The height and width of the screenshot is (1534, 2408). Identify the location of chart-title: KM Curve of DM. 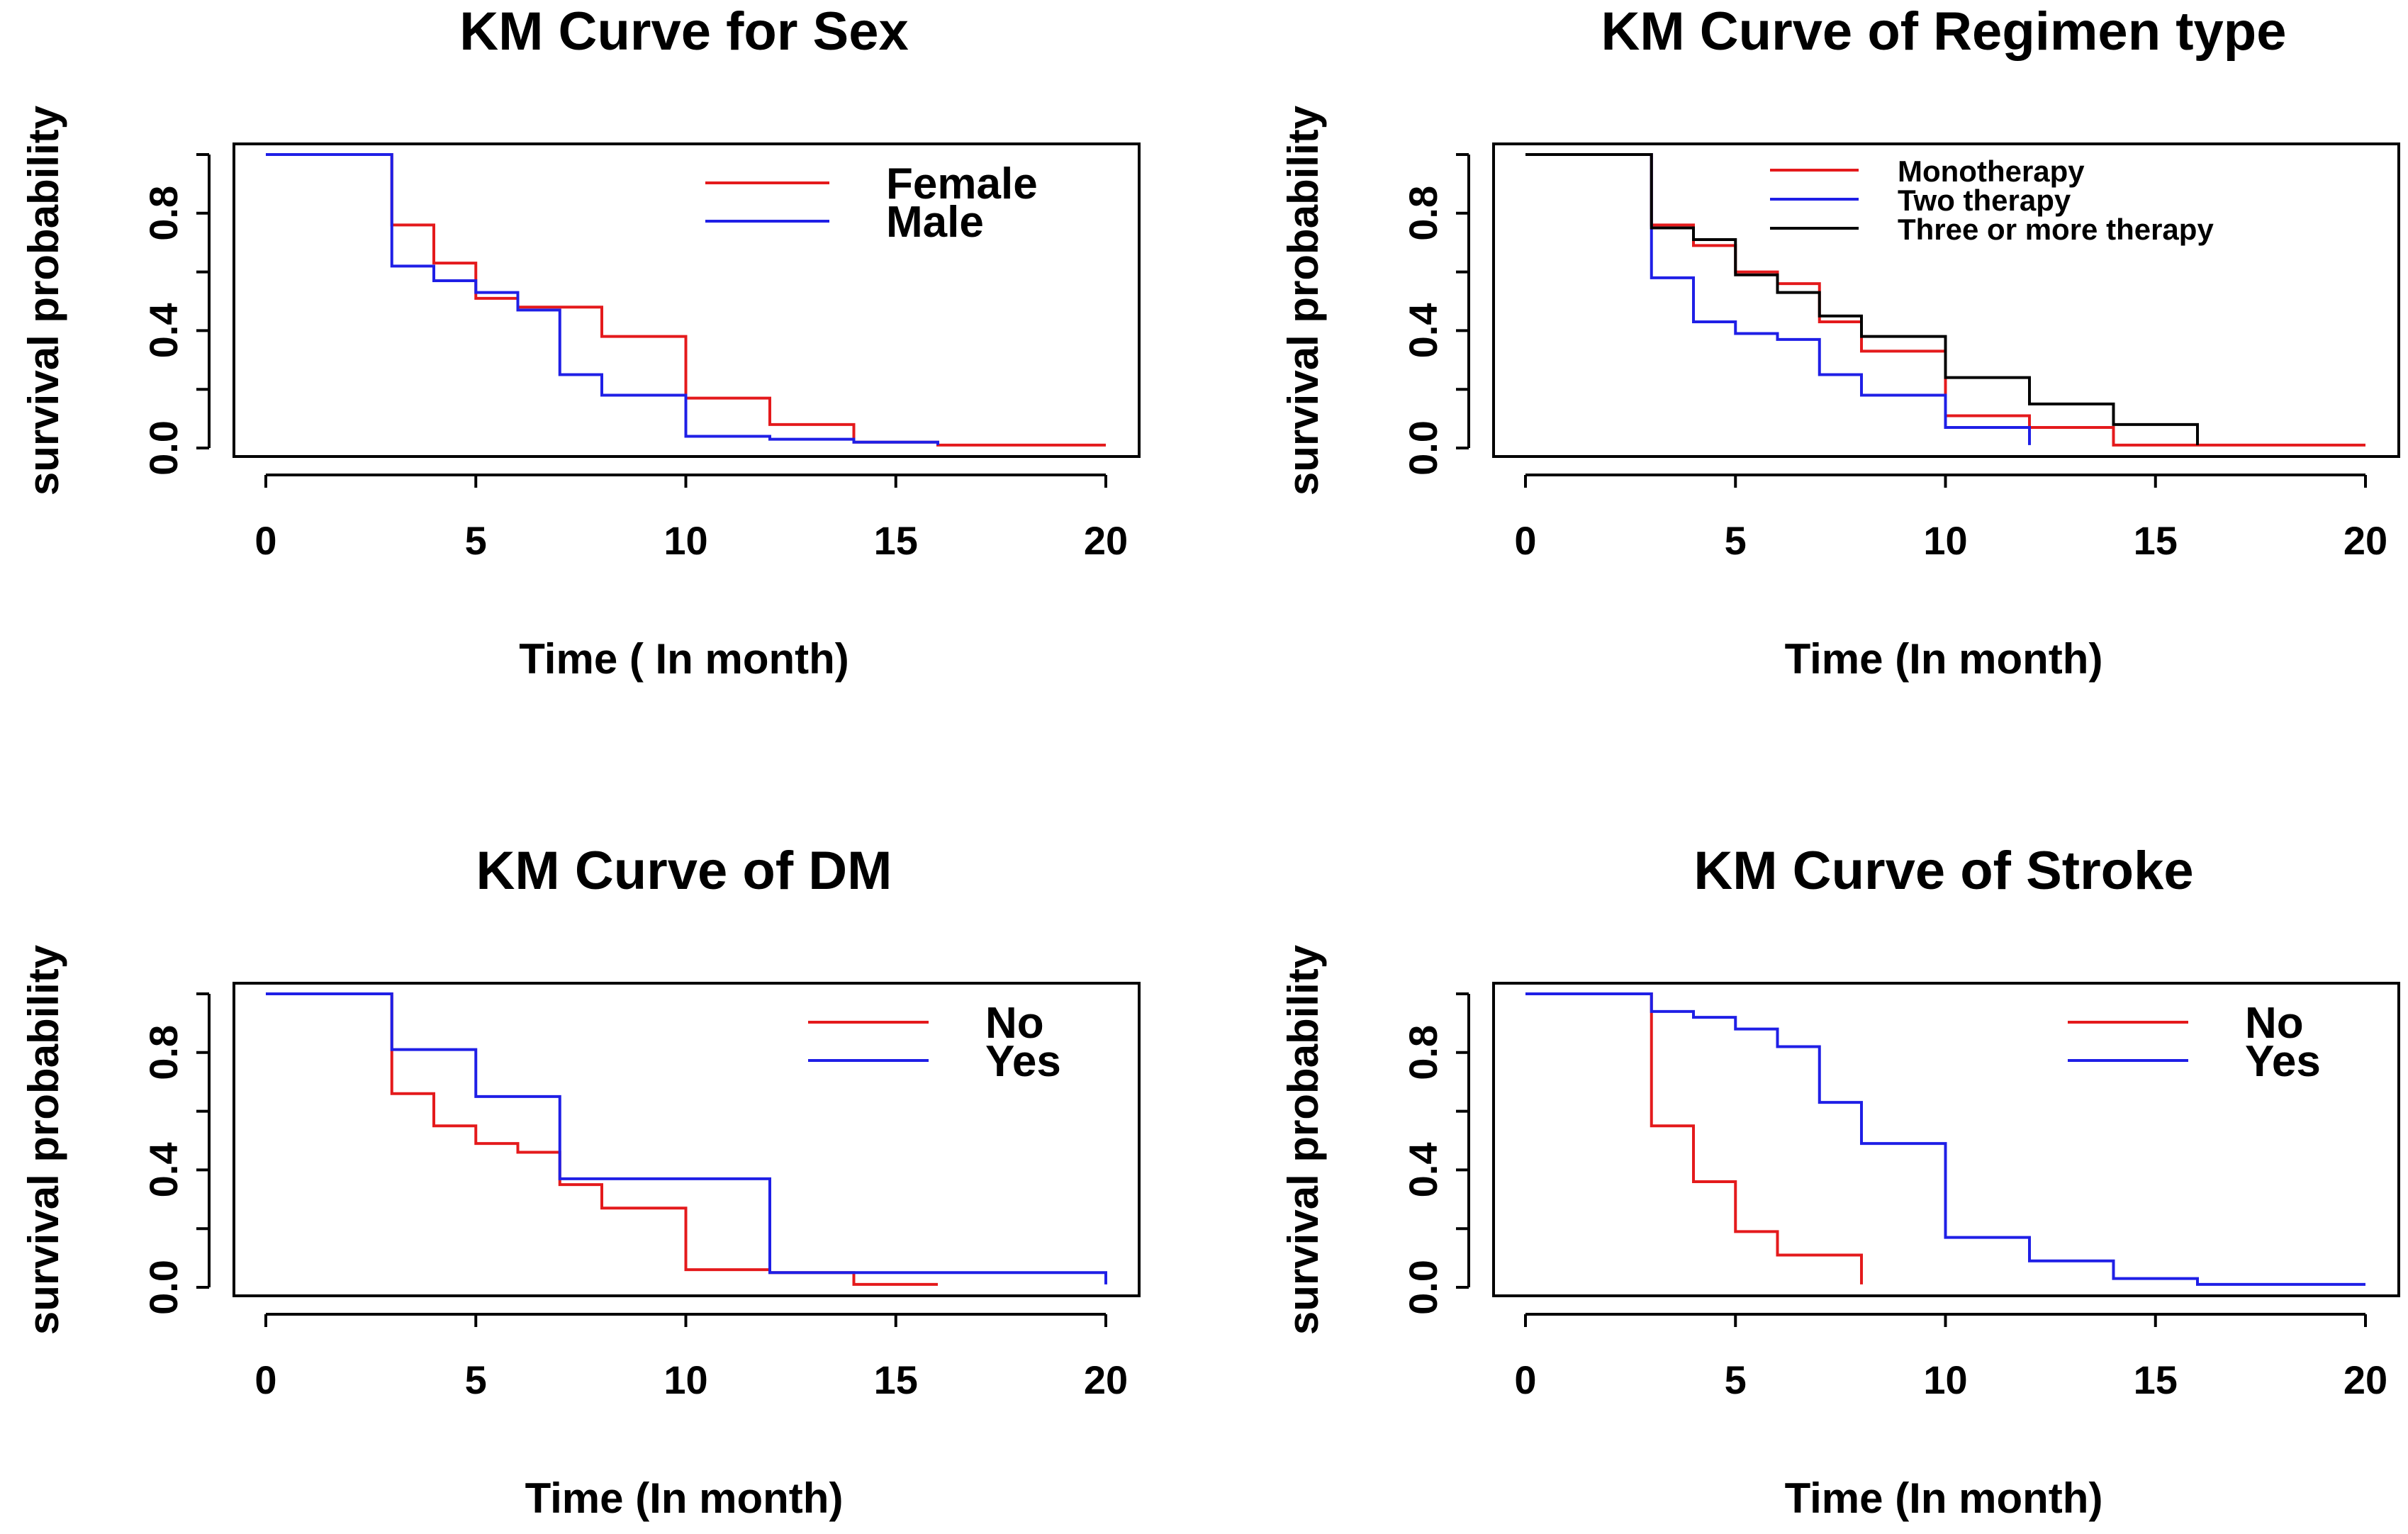
(684, 871).